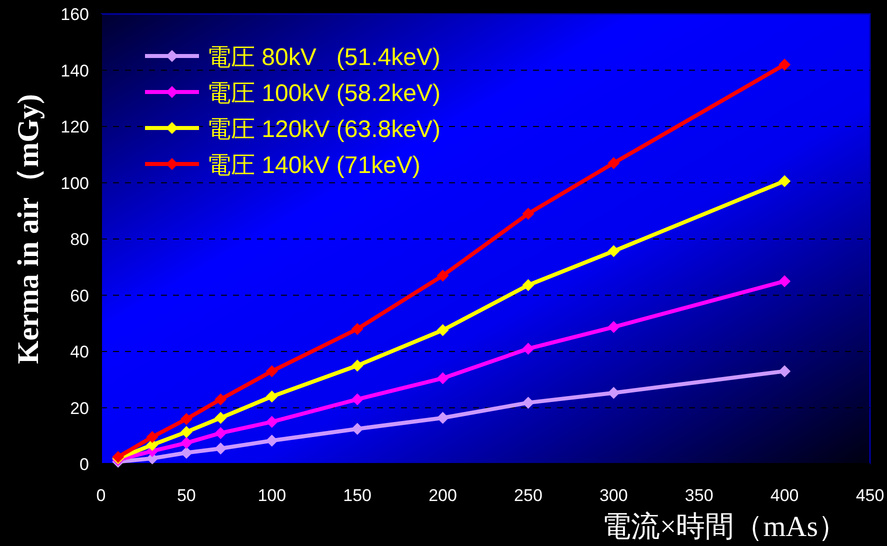  What do you see at coordinates (101, 495) in the screenshot?
I see `x-tick-label: 0` at bounding box center [101, 495].